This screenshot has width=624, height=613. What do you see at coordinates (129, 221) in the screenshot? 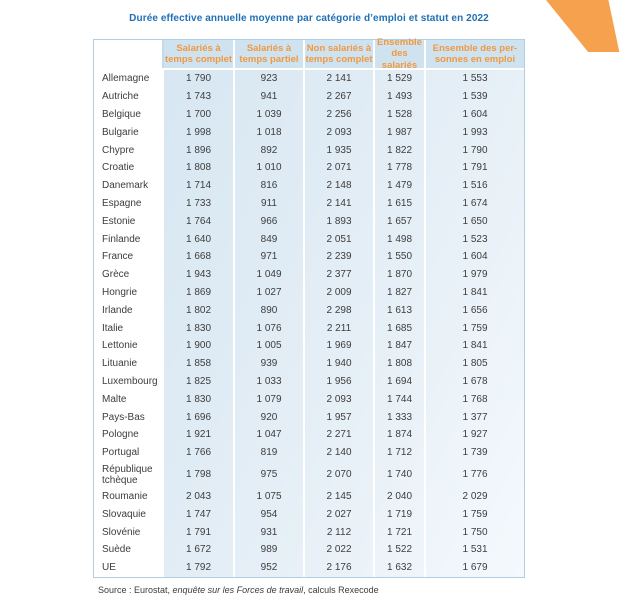
I see `country-cell: Estonie` at bounding box center [129, 221].